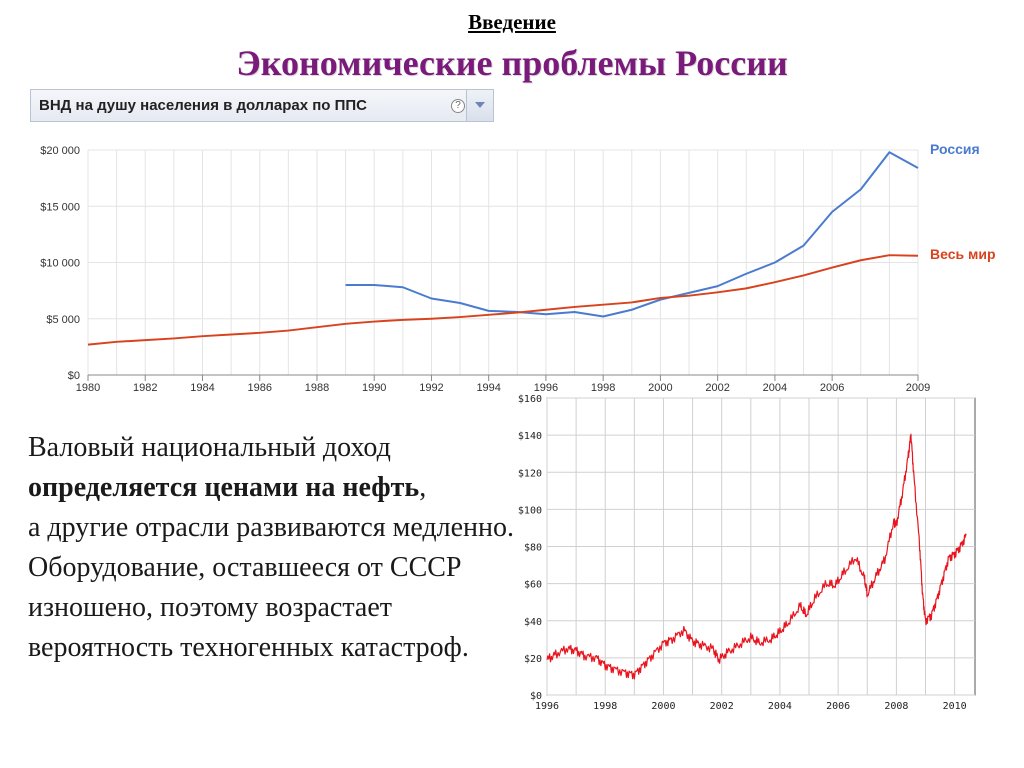 The image size is (1024, 768). I want to click on oil-price-line, so click(756, 556).